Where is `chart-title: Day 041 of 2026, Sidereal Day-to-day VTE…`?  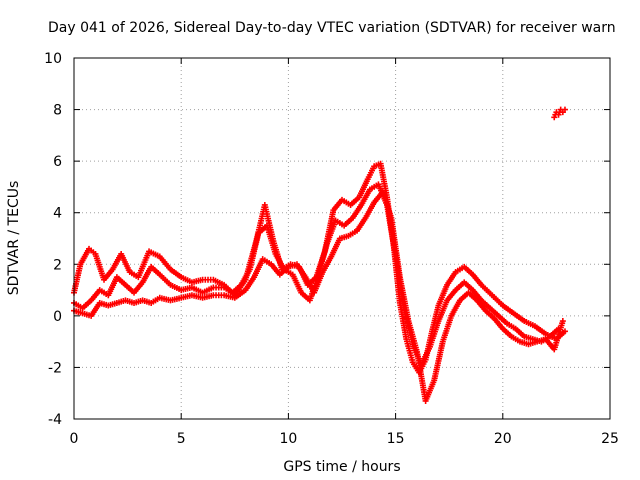 chart-title: Day 041 of 2026, Sidereal Day-to-day VTE… is located at coordinates (332, 28).